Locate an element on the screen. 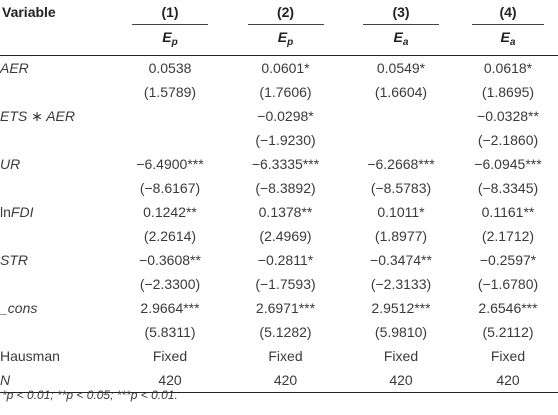 The width and height of the screenshot is (558, 415). row-label: lnFDI is located at coordinates (56, 212).